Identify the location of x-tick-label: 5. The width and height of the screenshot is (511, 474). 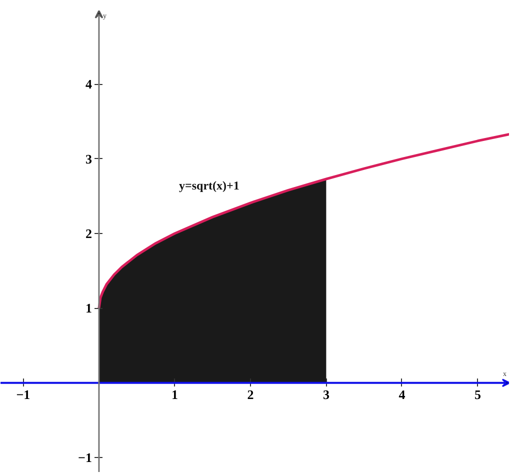
(478, 394).